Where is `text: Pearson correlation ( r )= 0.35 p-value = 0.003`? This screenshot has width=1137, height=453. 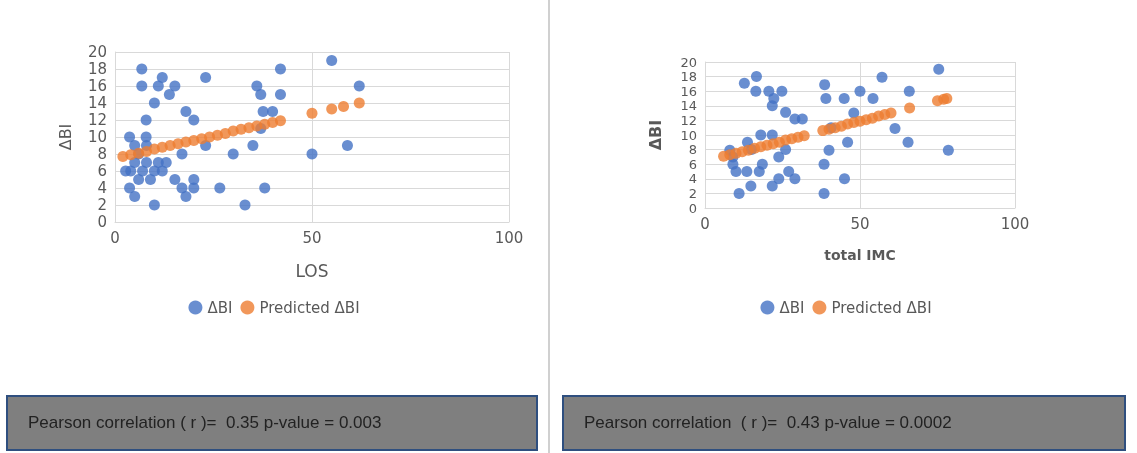
text: Pearson correlation ( r )= 0.35 p-value = 0.003 is located at coordinates (205, 423).